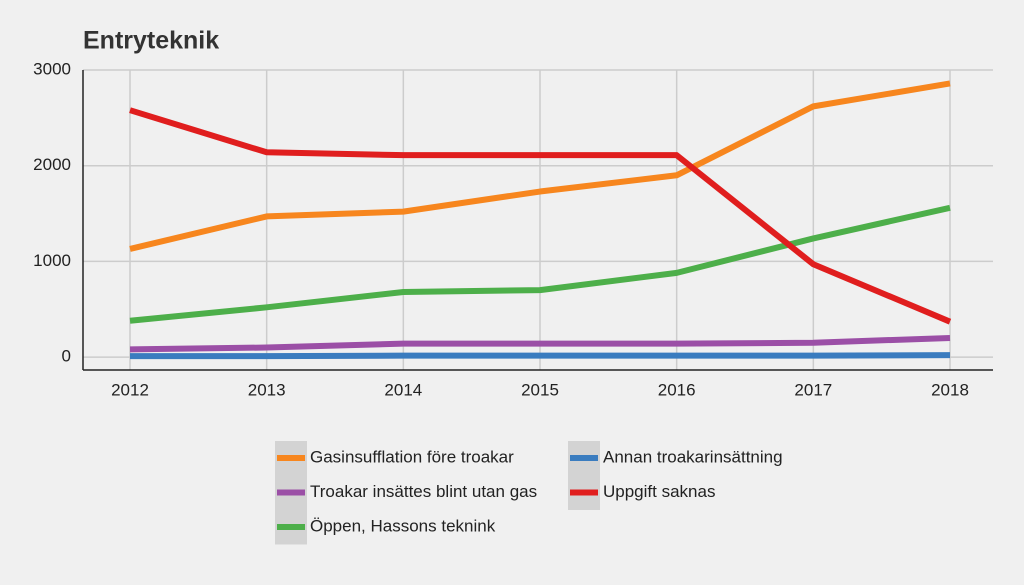  What do you see at coordinates (540, 389) in the screenshot?
I see `x-tick-label: 2015` at bounding box center [540, 389].